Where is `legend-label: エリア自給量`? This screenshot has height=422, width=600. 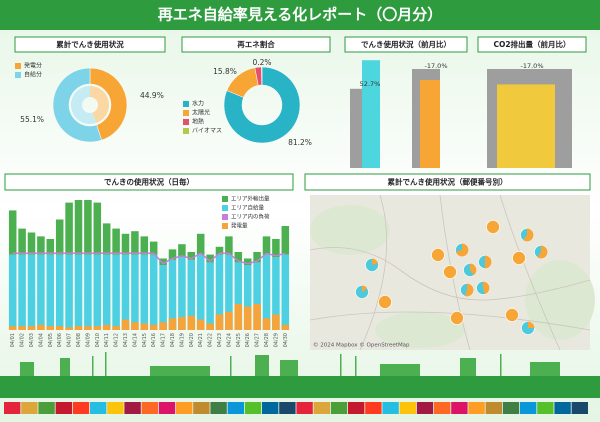 legend-label: エリア自給量 is located at coordinates (248, 208).